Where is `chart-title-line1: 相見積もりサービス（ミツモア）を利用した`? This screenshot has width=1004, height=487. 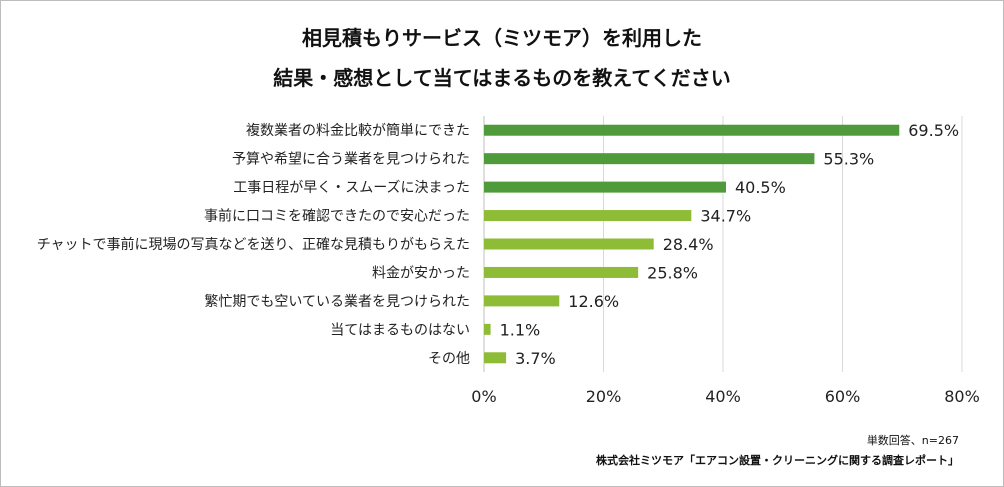
chart-title-line1: 相見積もりサービス（ミツモア）を利用した is located at coordinates (502, 38).